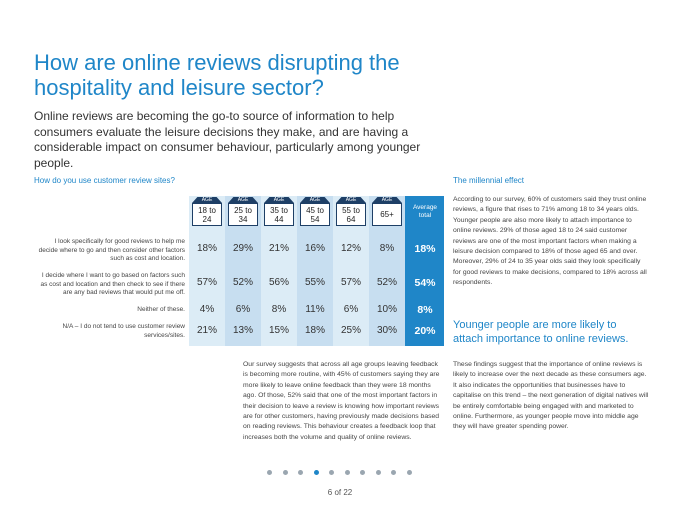 This screenshot has height=510, width=680. What do you see at coordinates (314, 282) in the screenshot?
I see `table-cell: 55%` at bounding box center [314, 282].